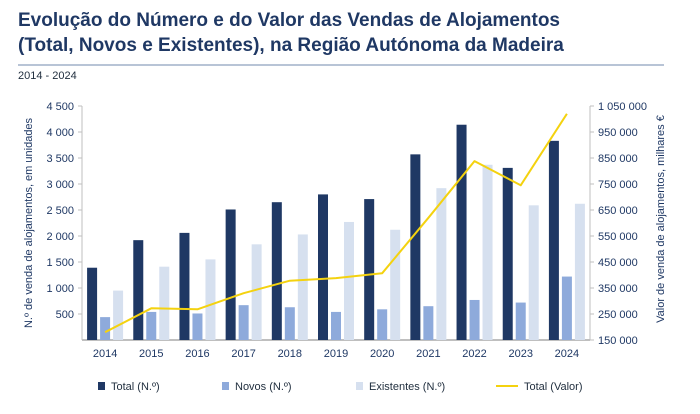 This screenshot has height=414, width=700. I want to click on y-right-tick-label: 750 000, so click(618, 185).